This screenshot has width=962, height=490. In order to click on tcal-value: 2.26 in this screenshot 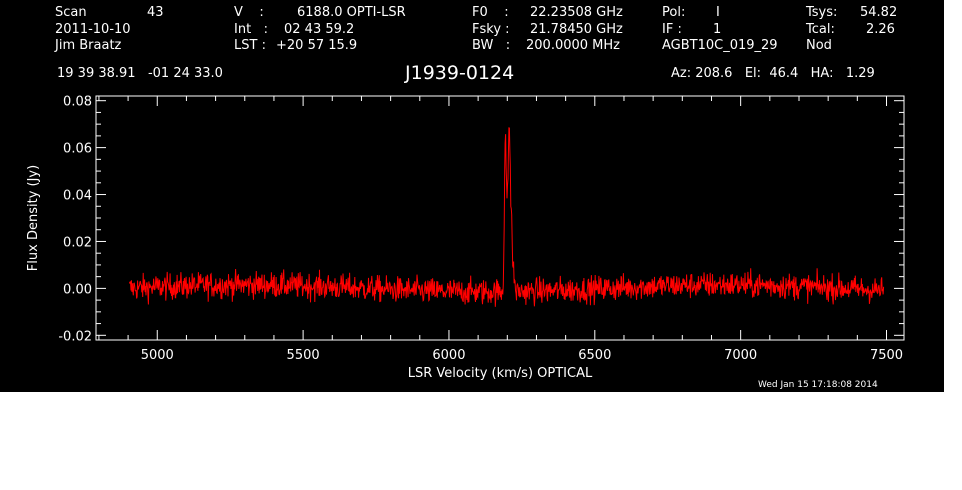, I will do `click(880, 29)`.